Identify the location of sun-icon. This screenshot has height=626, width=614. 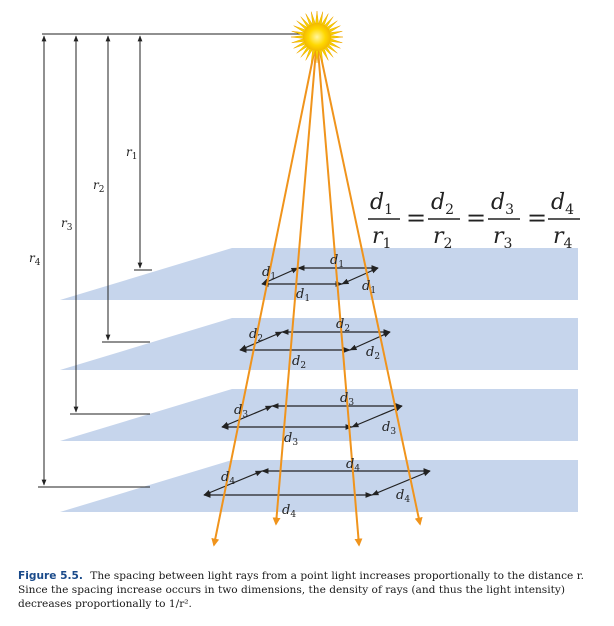
(317, 37).